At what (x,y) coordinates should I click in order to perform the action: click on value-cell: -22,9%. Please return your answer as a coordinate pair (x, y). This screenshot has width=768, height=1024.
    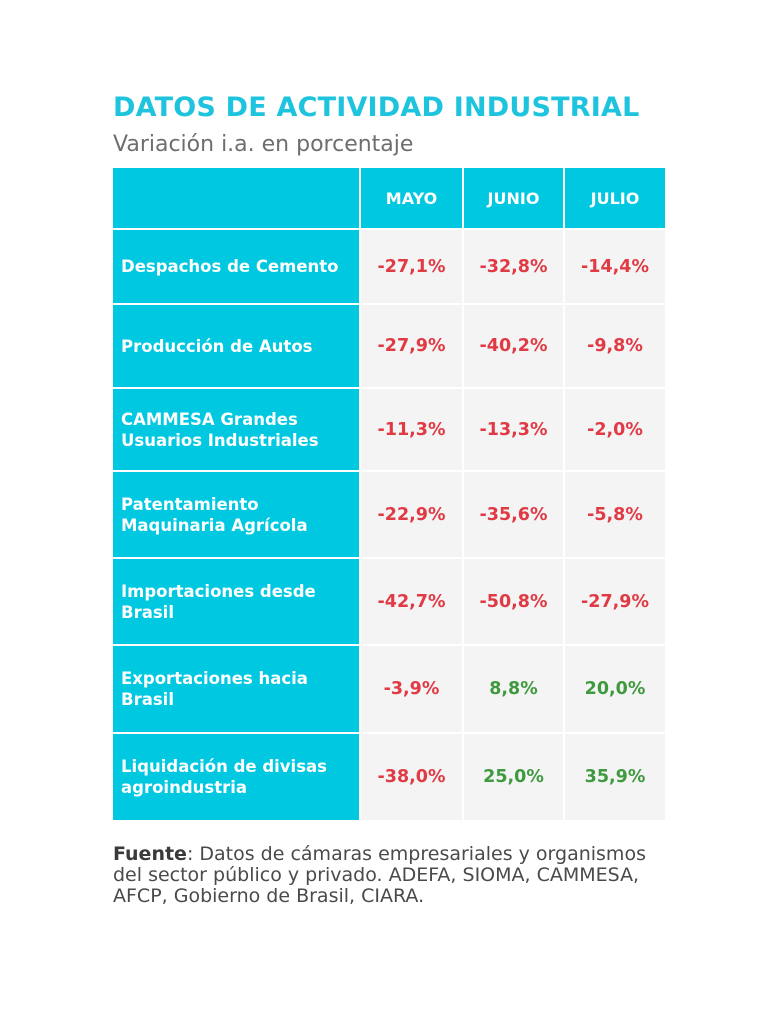
    Looking at the image, I should click on (411, 514).